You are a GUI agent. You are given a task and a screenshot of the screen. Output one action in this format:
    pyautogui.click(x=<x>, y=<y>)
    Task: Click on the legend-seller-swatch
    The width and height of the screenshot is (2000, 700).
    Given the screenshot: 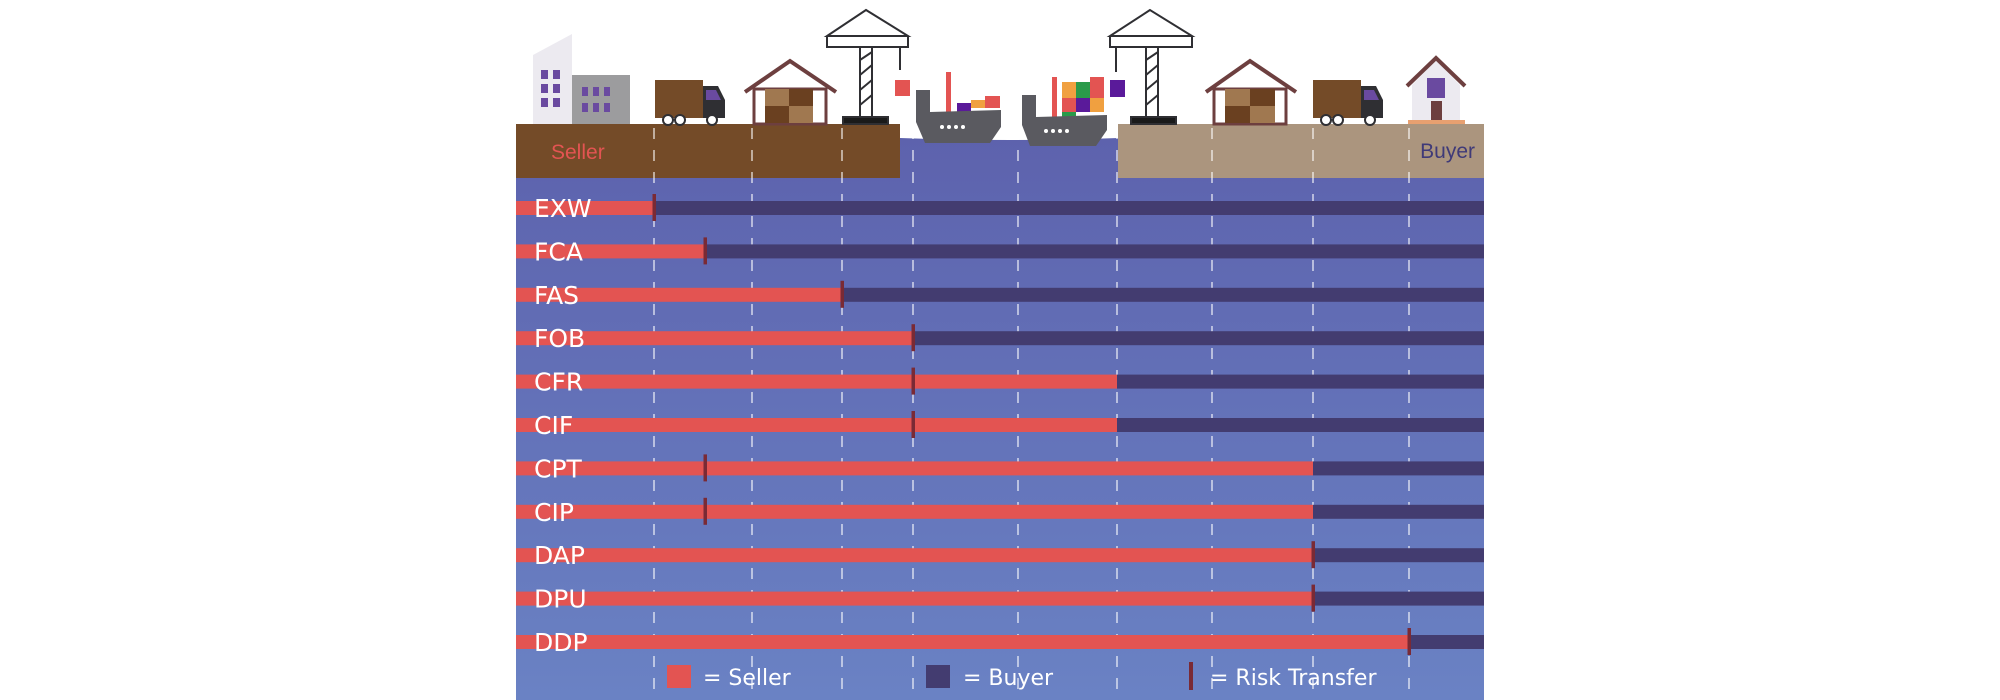 What is the action you would take?
    pyautogui.click(x=679, y=676)
    